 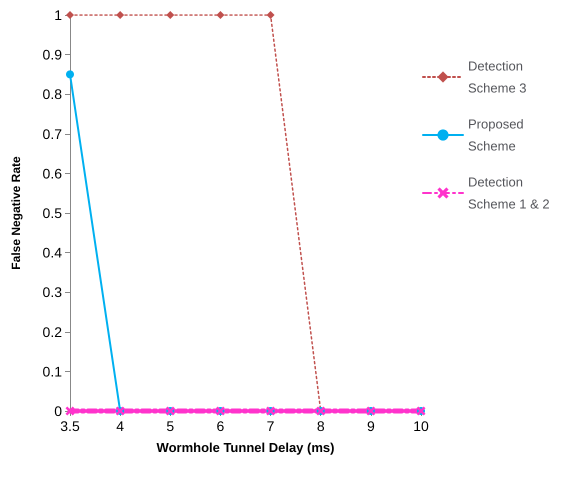 I want to click on x-tick-label: 6, so click(x=220, y=426).